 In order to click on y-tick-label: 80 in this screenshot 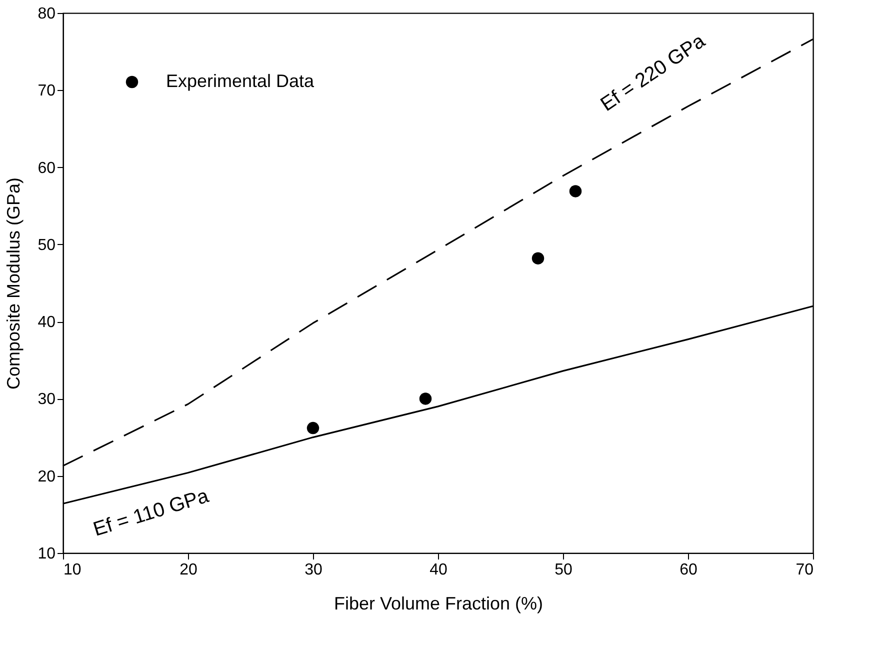, I will do `click(47, 14)`.